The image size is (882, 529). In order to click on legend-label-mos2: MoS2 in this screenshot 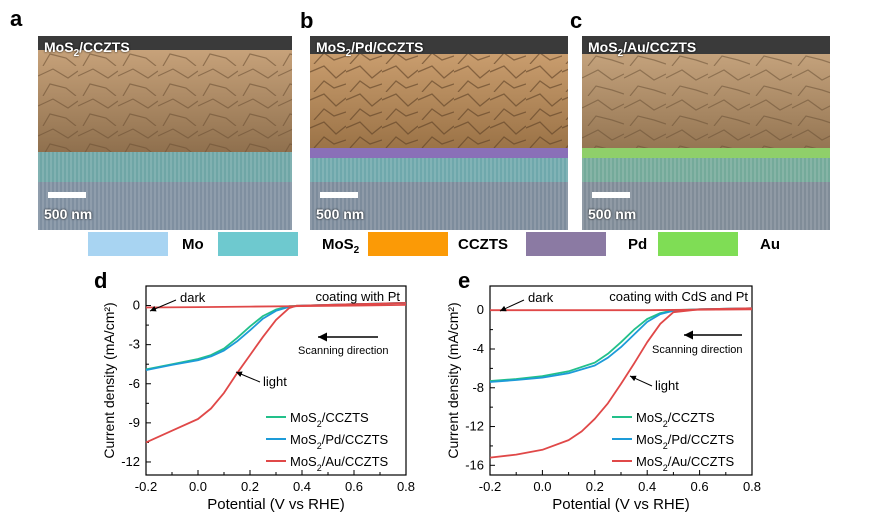, I will do `click(341, 246)`.